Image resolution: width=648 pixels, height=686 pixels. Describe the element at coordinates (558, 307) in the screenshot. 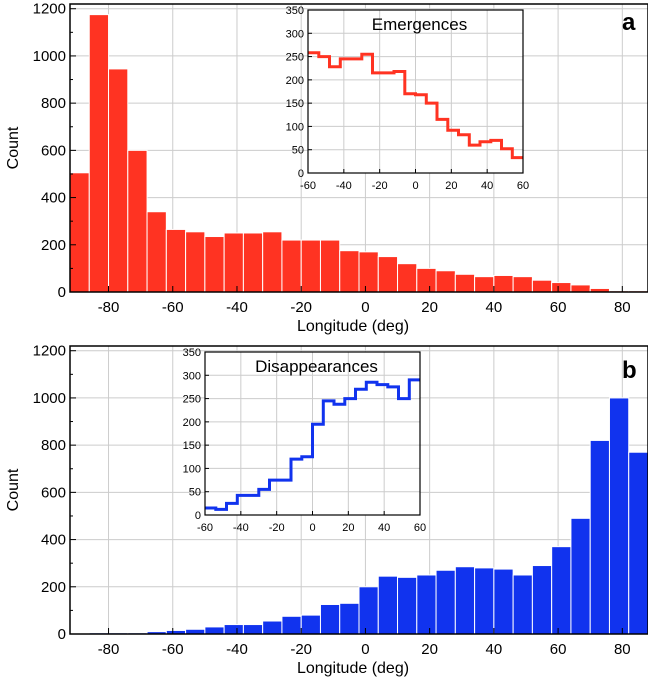

I see `x-tick-label: 60` at that location.